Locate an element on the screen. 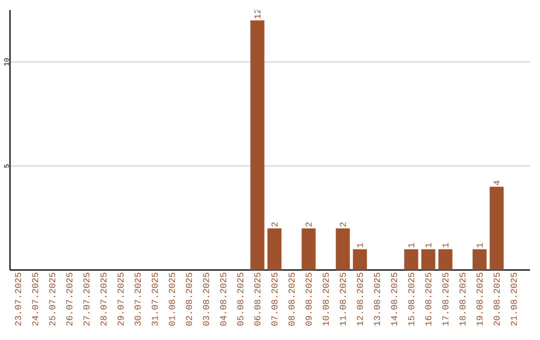 The width and height of the screenshot is (540, 340). x-tick-label: 04.08.2025 is located at coordinates (223, 299).